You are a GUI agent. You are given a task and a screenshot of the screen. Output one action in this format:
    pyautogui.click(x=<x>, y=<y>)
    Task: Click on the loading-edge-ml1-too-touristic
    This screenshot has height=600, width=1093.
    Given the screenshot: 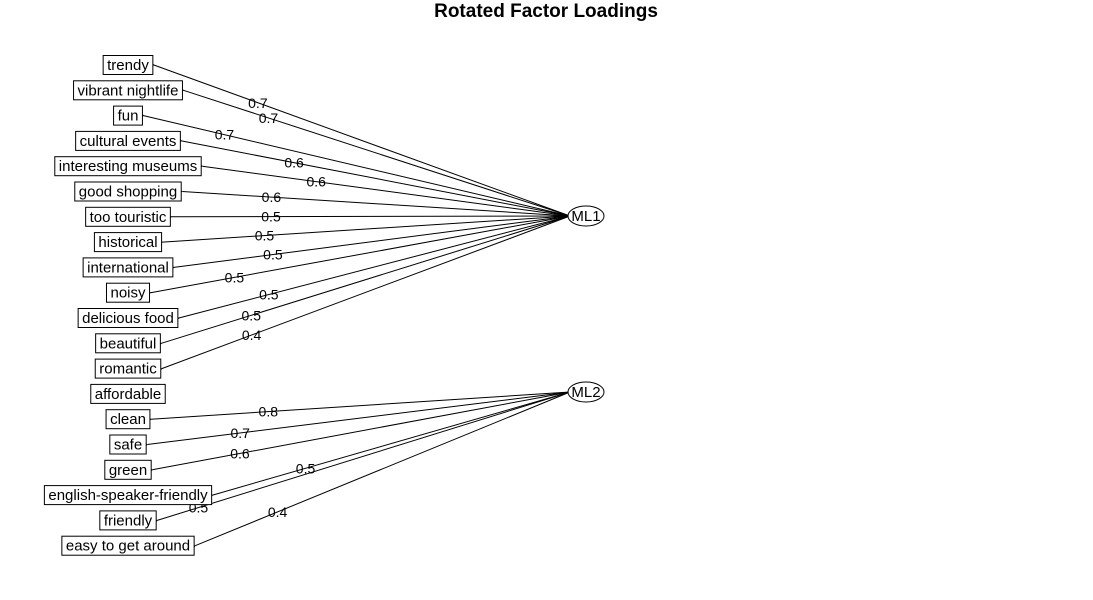 What is the action you would take?
    pyautogui.click(x=371, y=216)
    